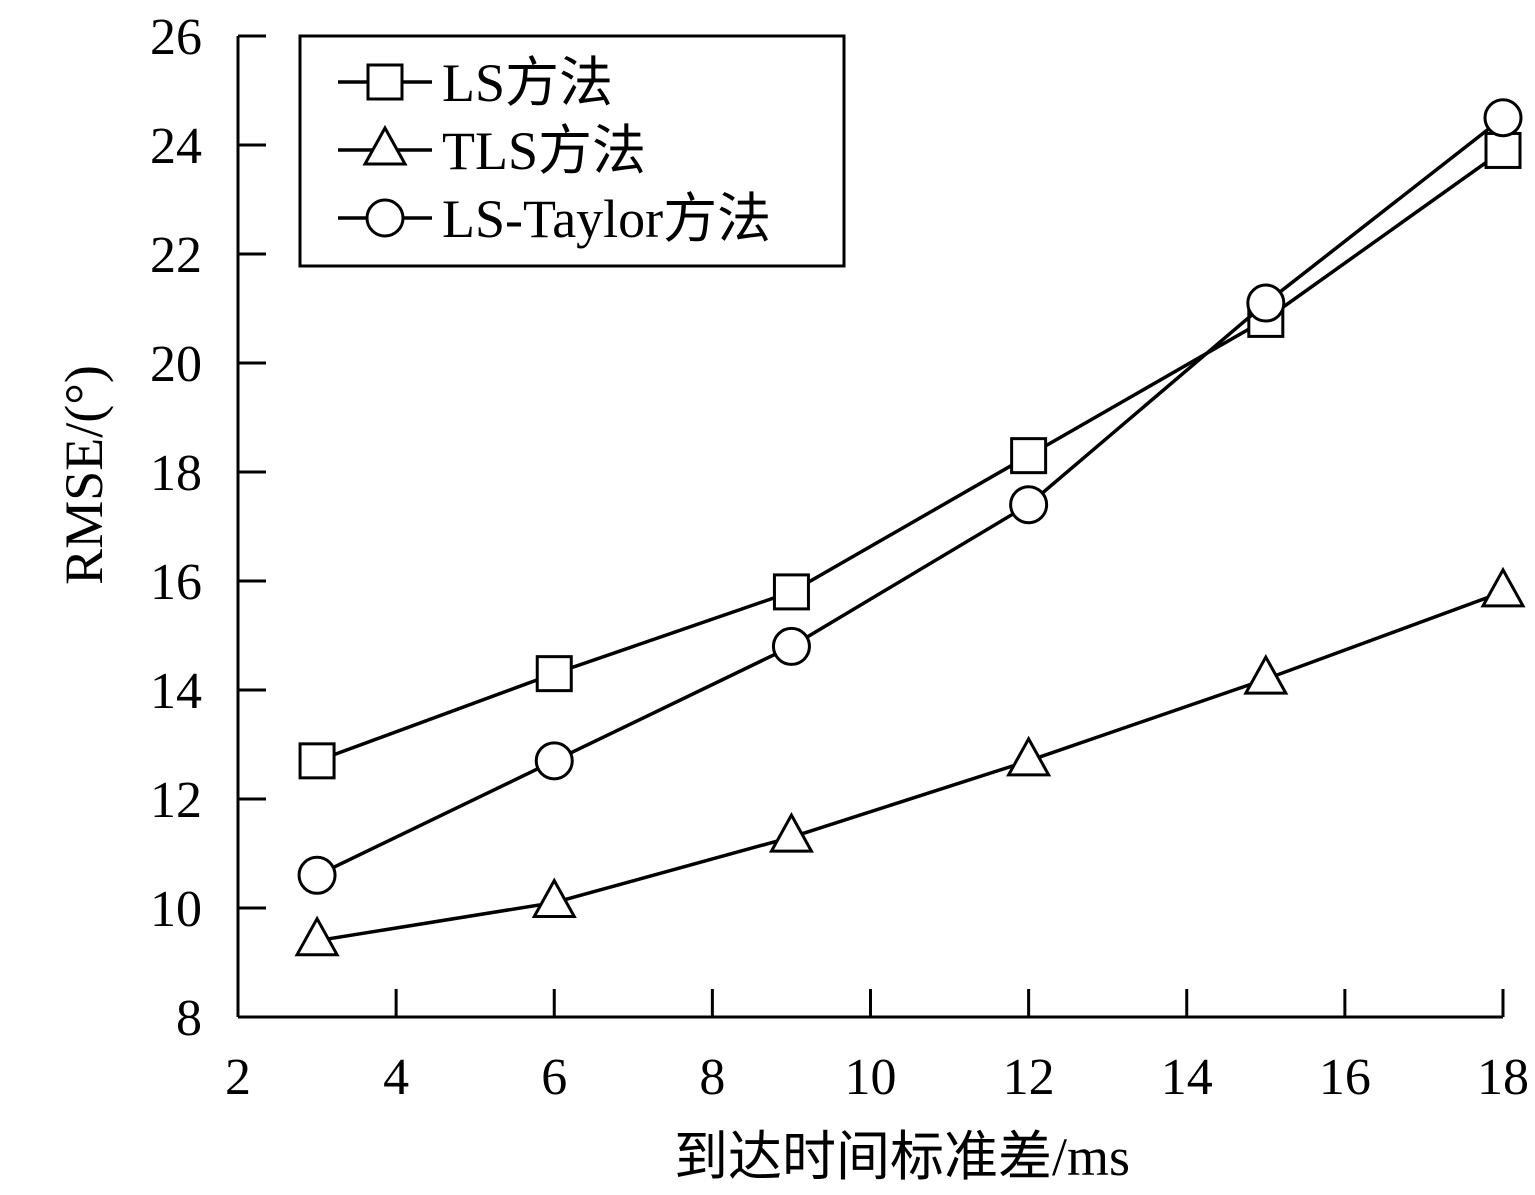 This screenshot has height=1195, width=1535. What do you see at coordinates (1503, 1077) in the screenshot?
I see `x-tick-label: 18` at bounding box center [1503, 1077].